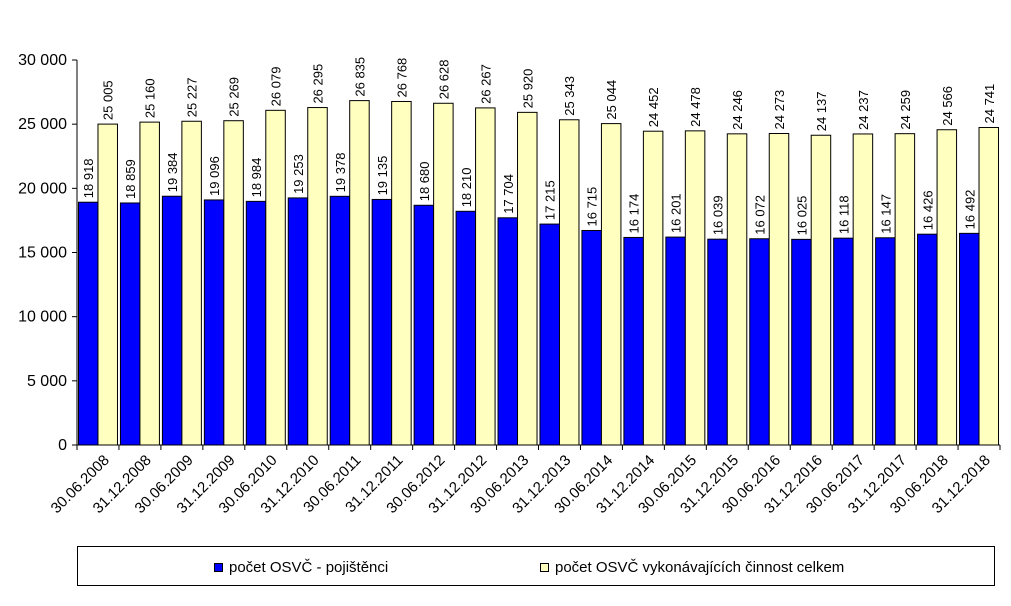 The width and height of the screenshot is (1011, 606). Describe the element at coordinates (779, 110) in the screenshot. I see `data-label-series-2: 24 273` at that location.